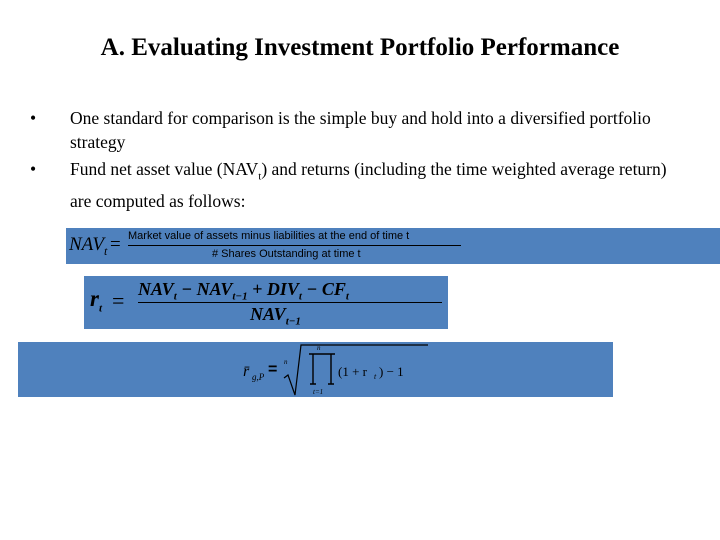  Describe the element at coordinates (375, 376) in the screenshot. I see `geometric-body-subscript: t` at that location.